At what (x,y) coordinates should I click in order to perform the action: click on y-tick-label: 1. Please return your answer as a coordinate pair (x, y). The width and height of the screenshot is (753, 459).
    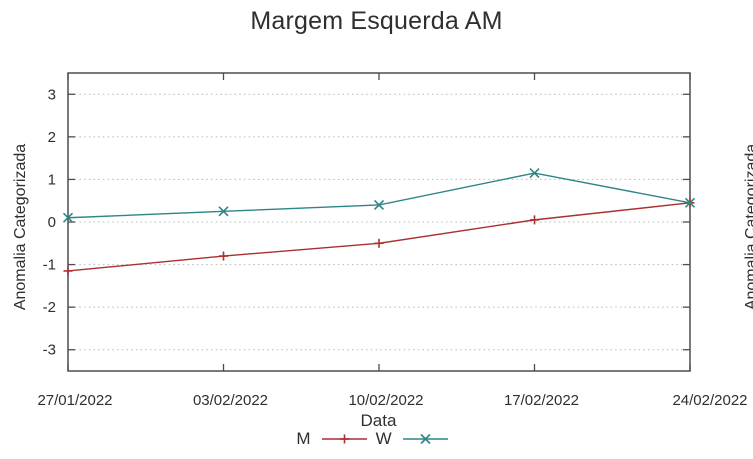
    Looking at the image, I should click on (52, 179).